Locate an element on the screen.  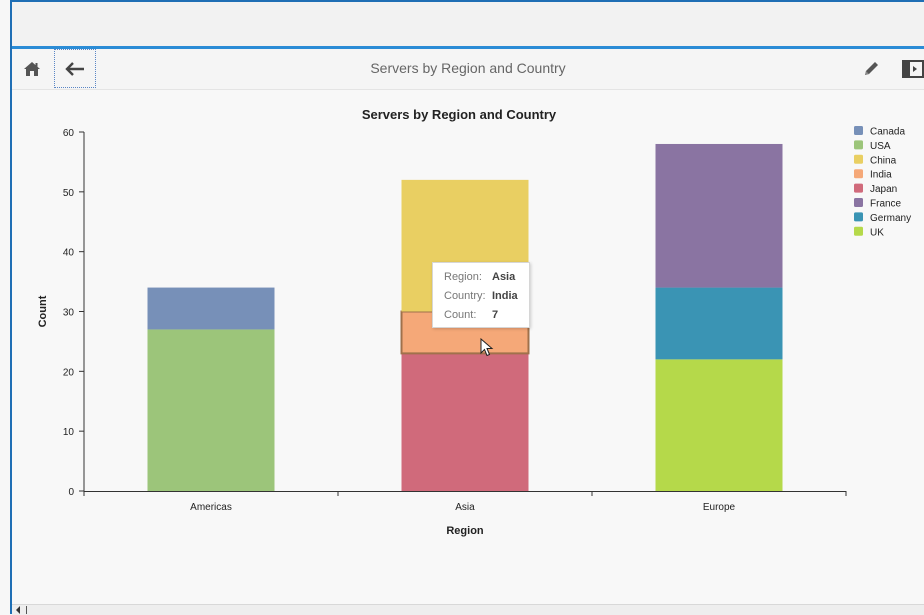
bar-americas-canada is located at coordinates (211, 308).